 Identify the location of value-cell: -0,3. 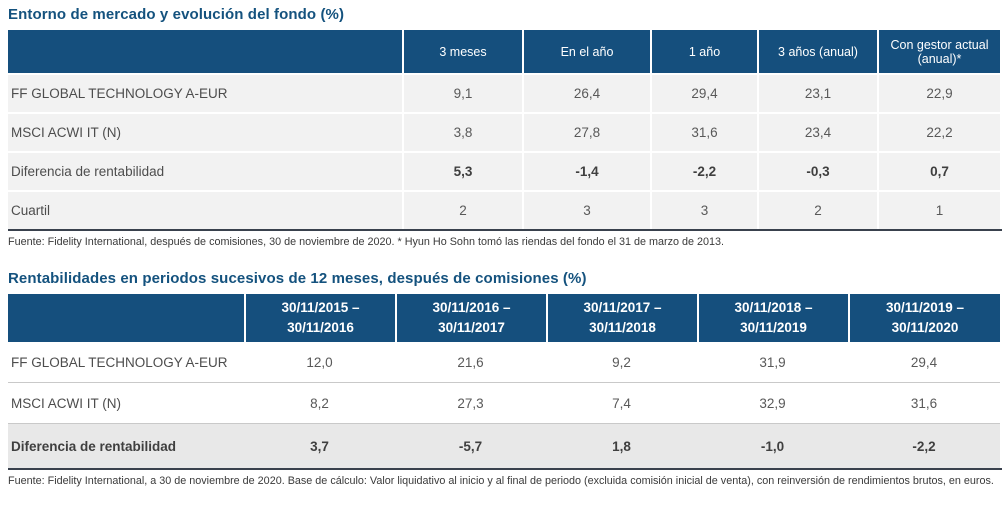
(817, 170).